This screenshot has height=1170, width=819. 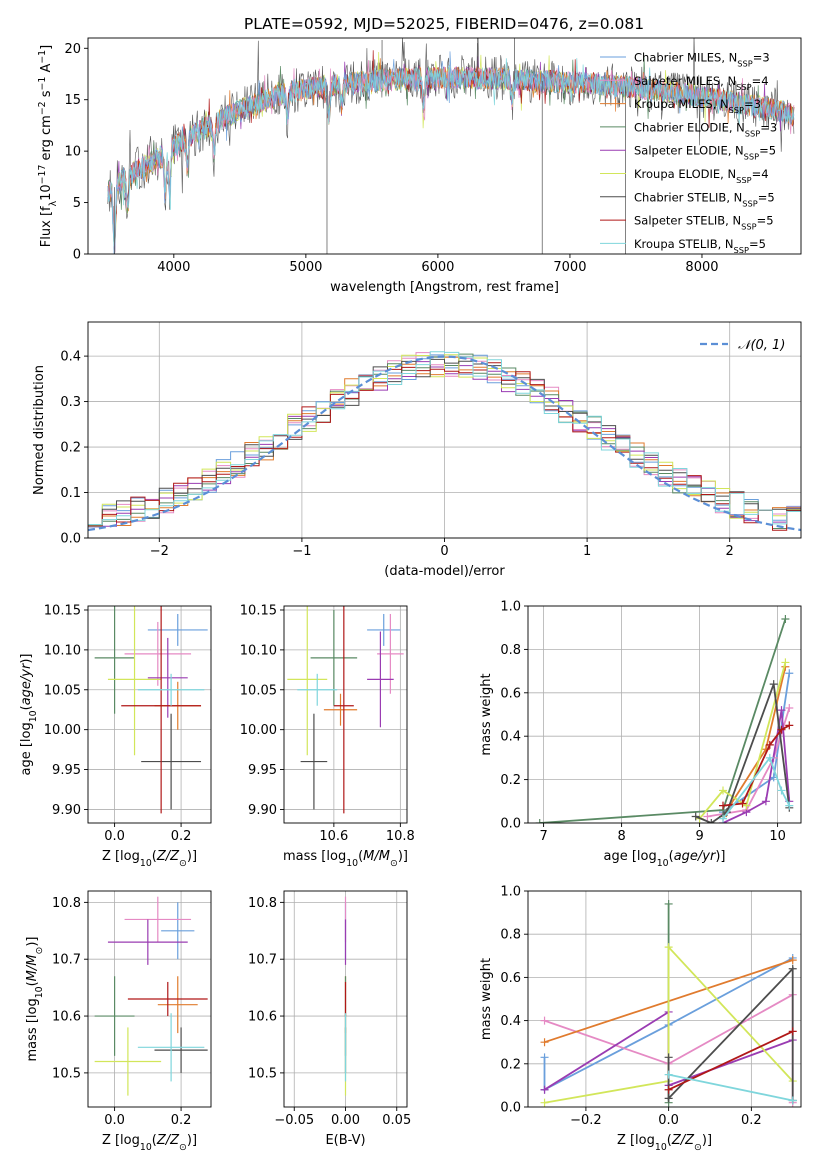 I want to click on y-axis-label: Flux [fλ10−17 erg cm−2 s−1 A−1], so click(x=48, y=146).